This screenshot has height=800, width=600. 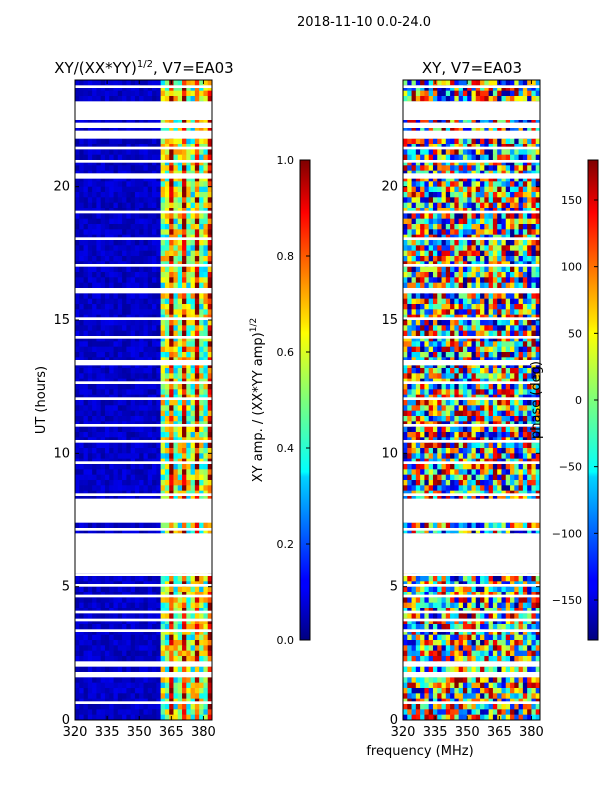 I want to click on data-gap, so click(x=143, y=675).